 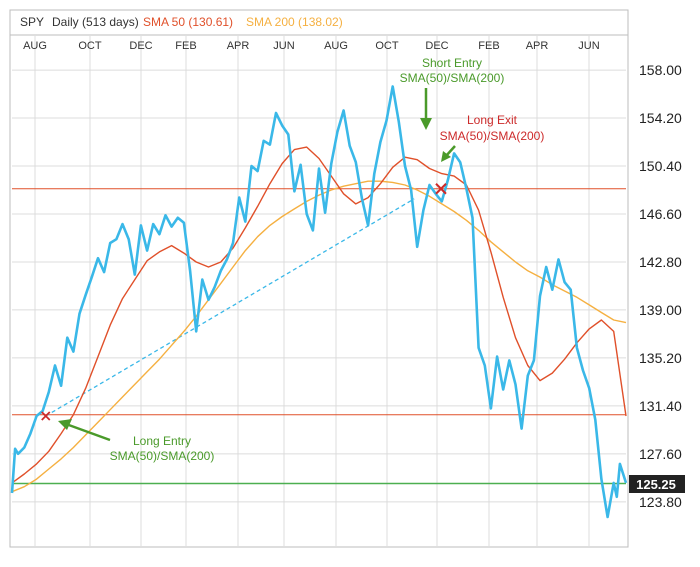 I want to click on y-tick-label: 131.40, so click(x=660, y=406).